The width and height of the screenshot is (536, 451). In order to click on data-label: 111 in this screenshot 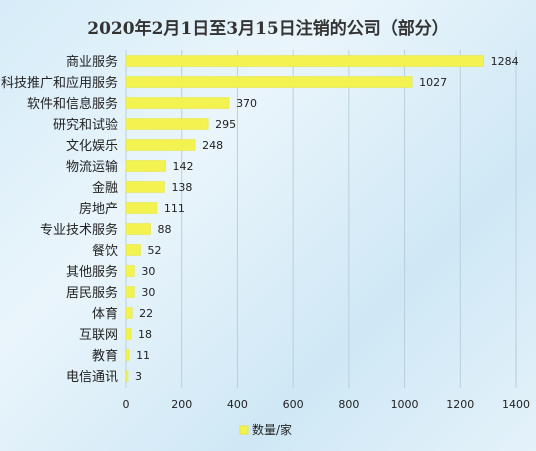, I will do `click(174, 208)`.